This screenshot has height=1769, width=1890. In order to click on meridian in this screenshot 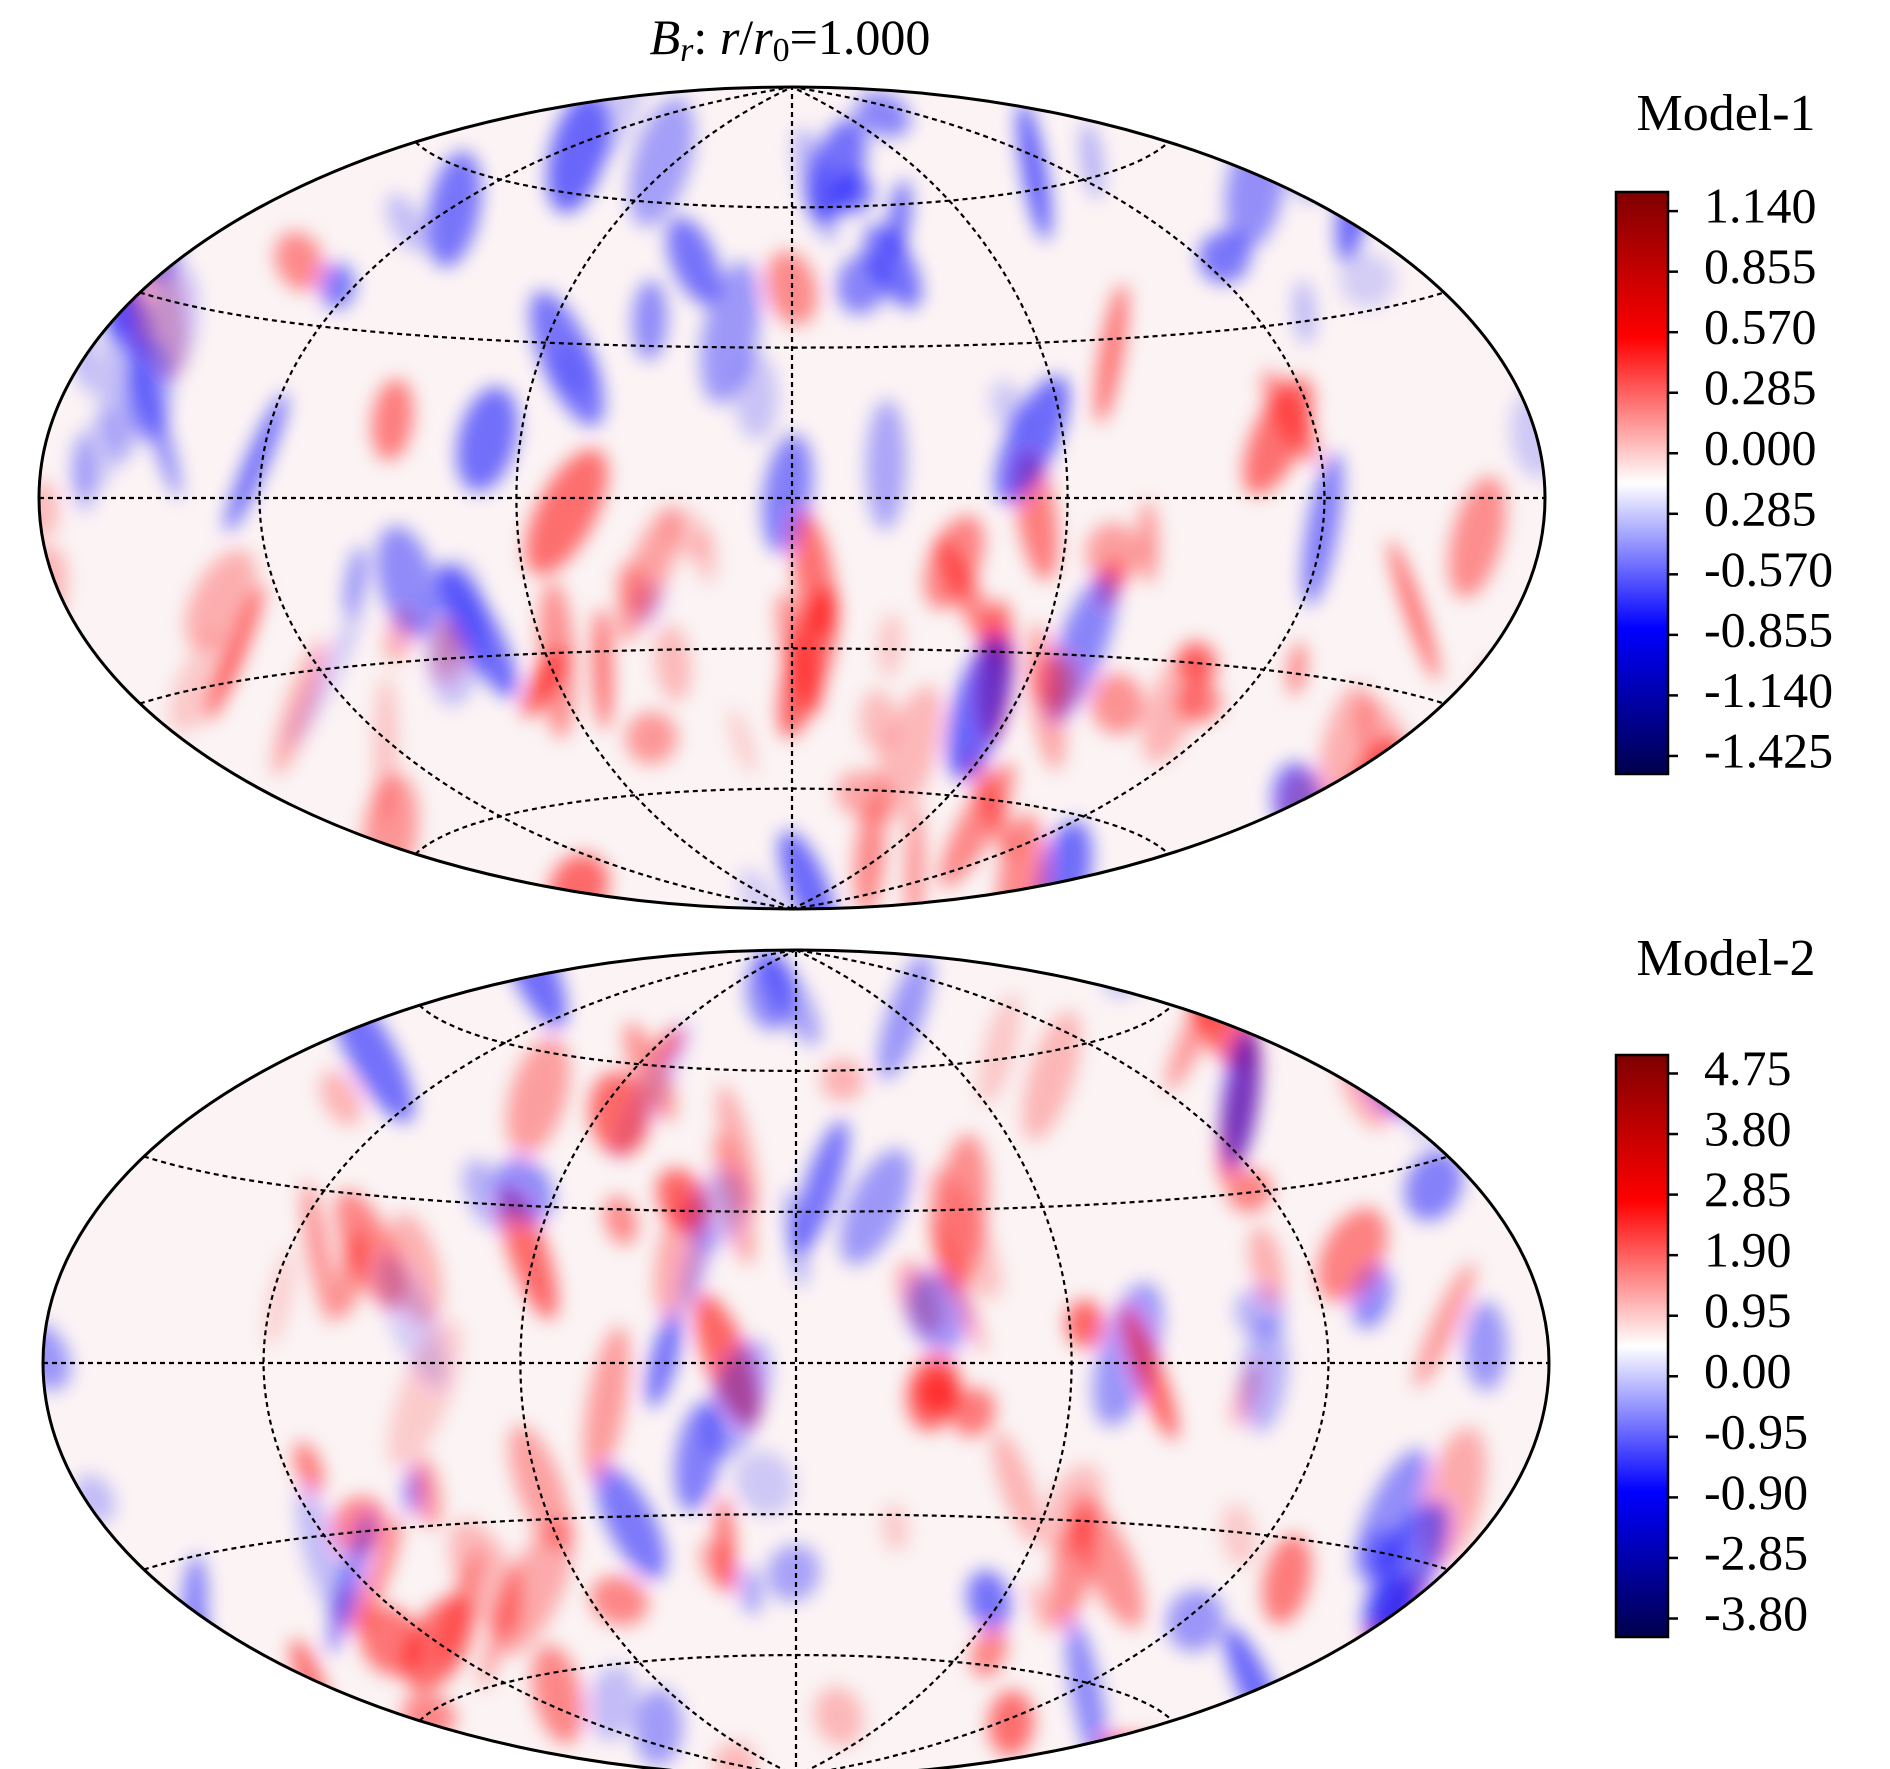, I will do `click(1062, 1358)`.